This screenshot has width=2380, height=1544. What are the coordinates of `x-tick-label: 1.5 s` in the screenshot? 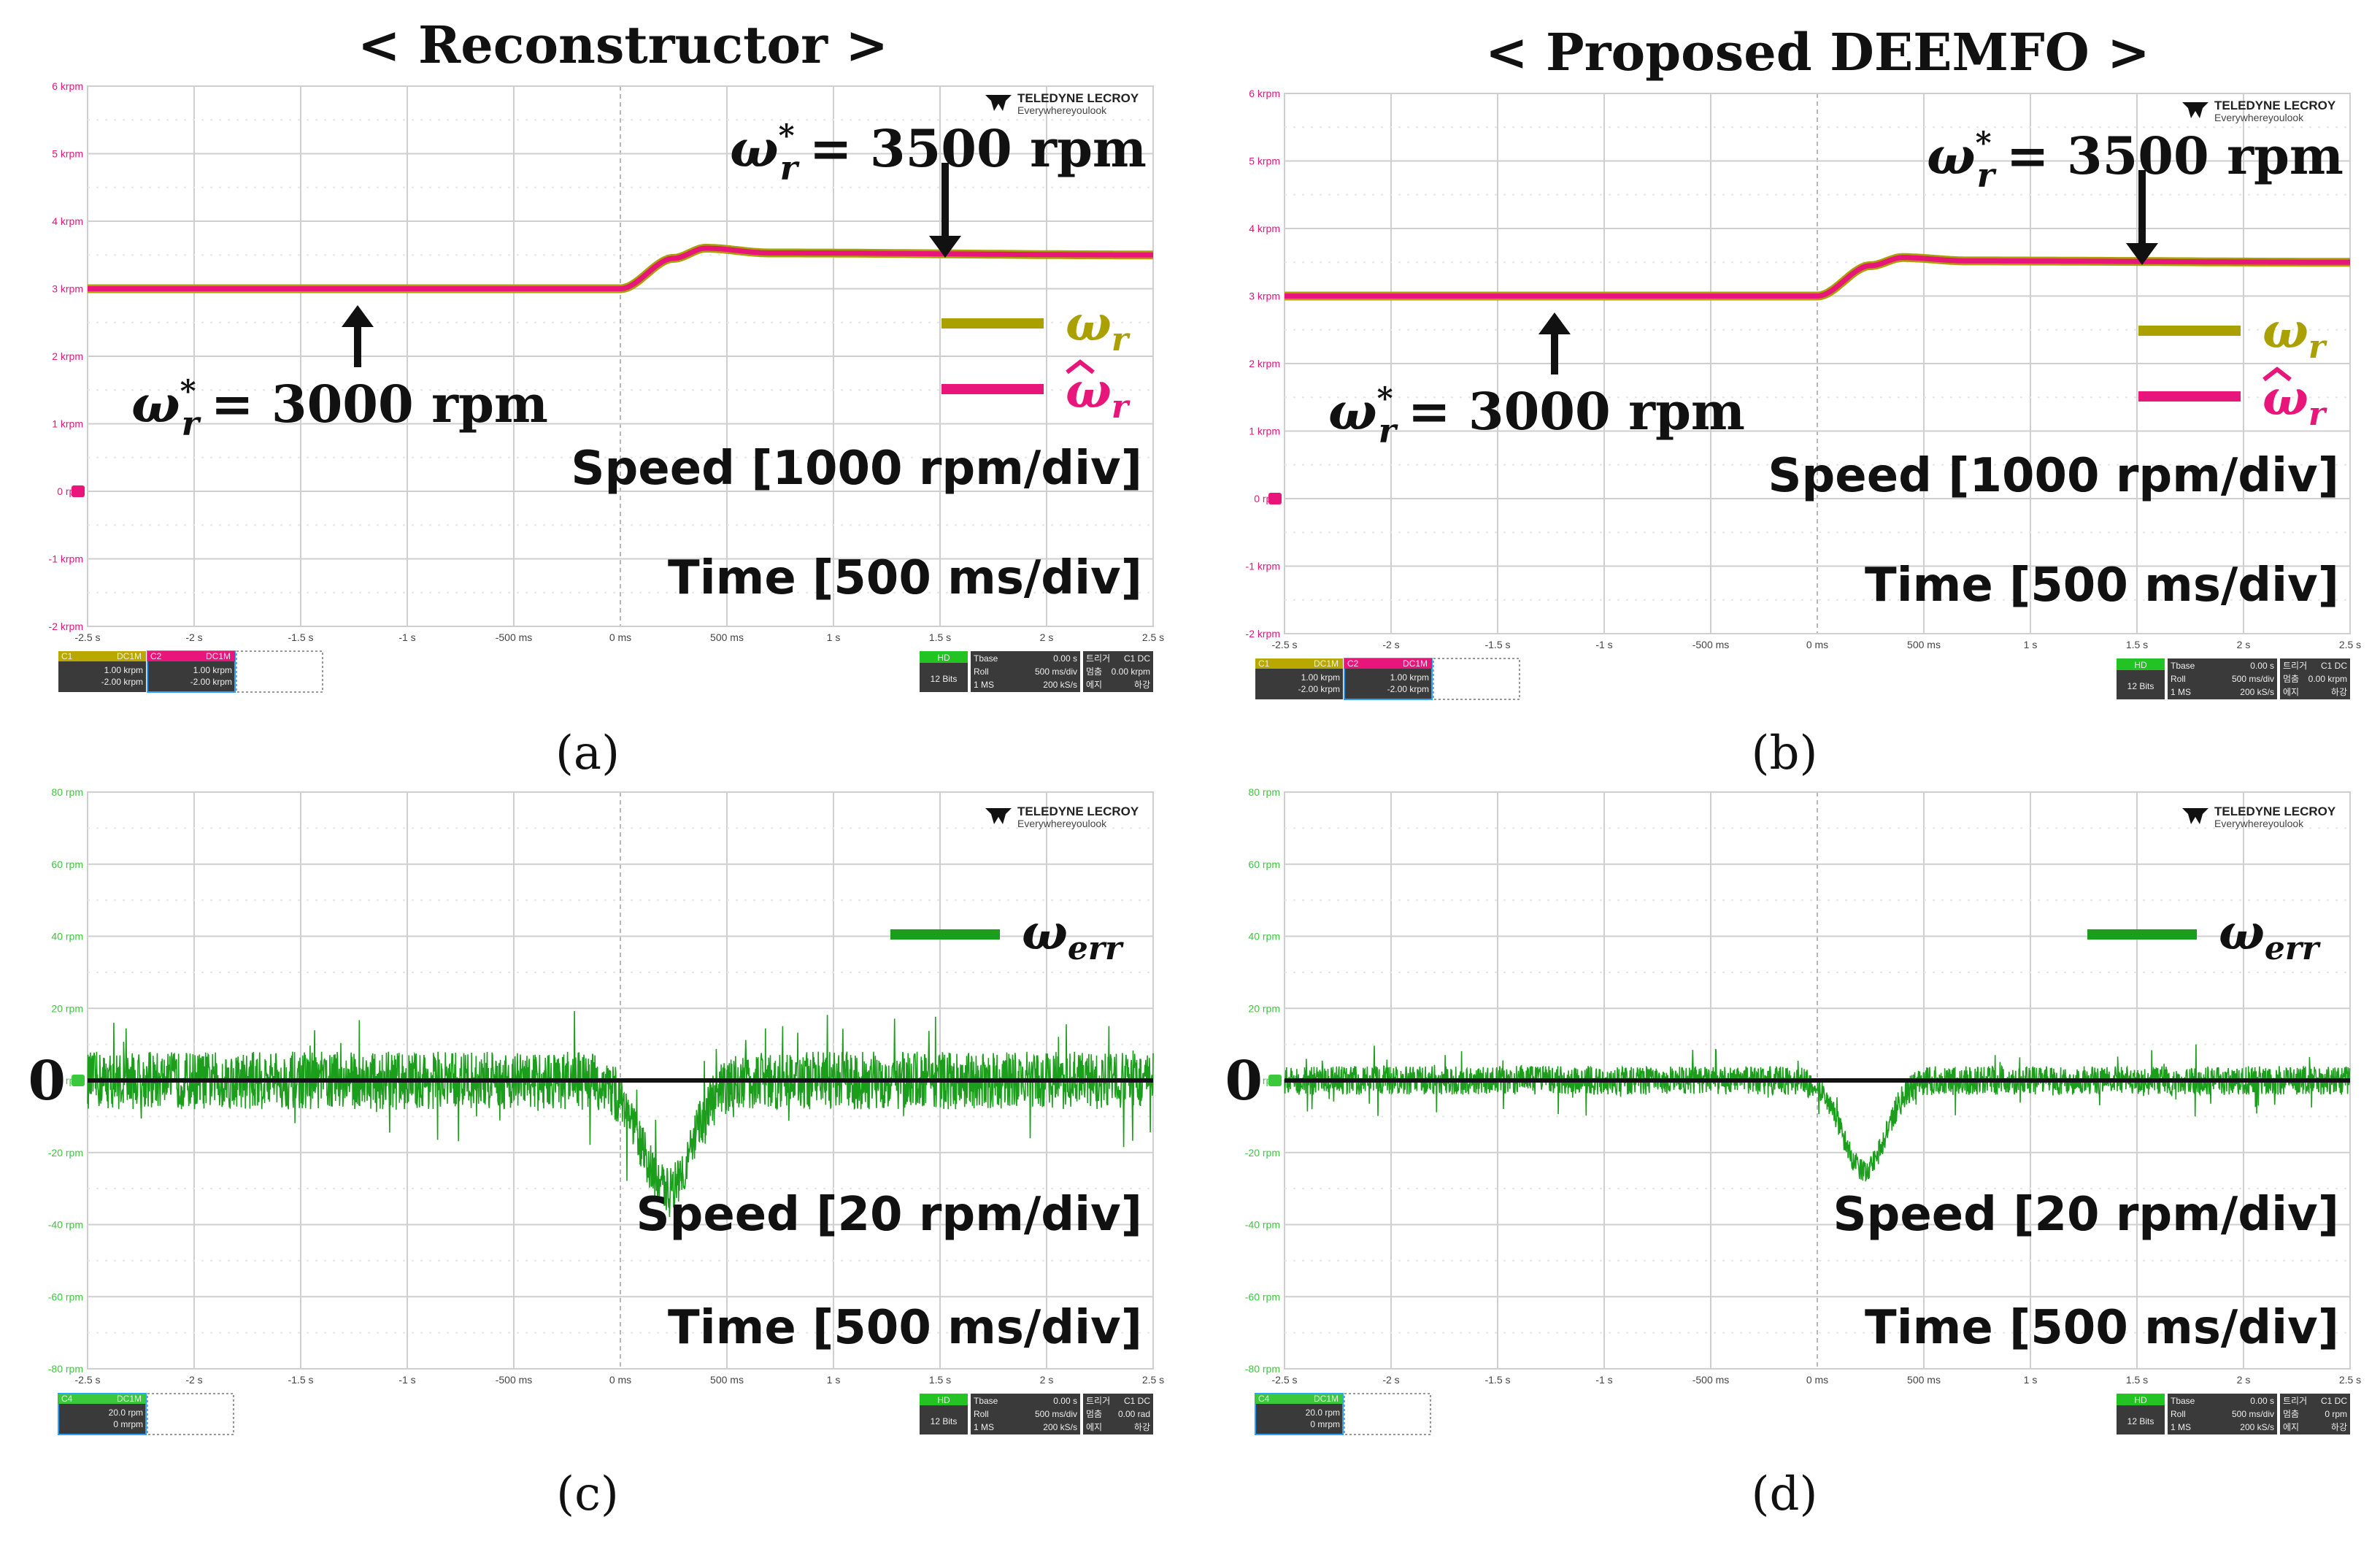 It's located at (940, 637).